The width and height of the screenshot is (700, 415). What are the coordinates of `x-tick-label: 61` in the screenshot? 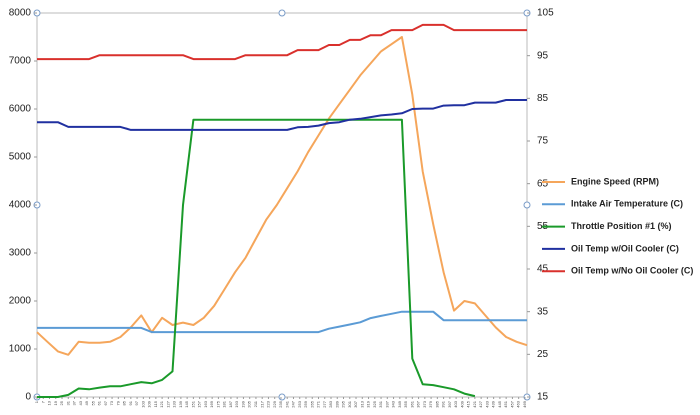 It's located at (99, 402).